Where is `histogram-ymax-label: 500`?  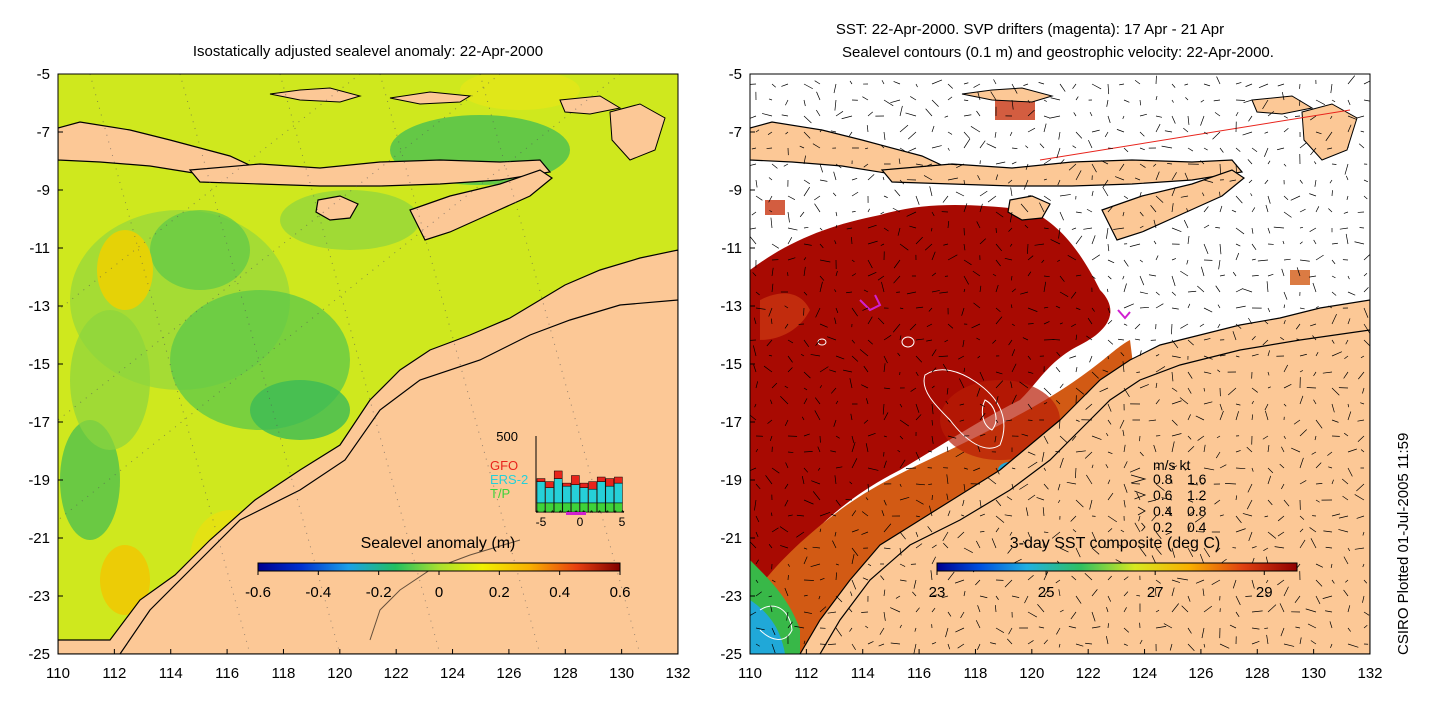
histogram-ymax-label: 500 is located at coordinates (507, 436).